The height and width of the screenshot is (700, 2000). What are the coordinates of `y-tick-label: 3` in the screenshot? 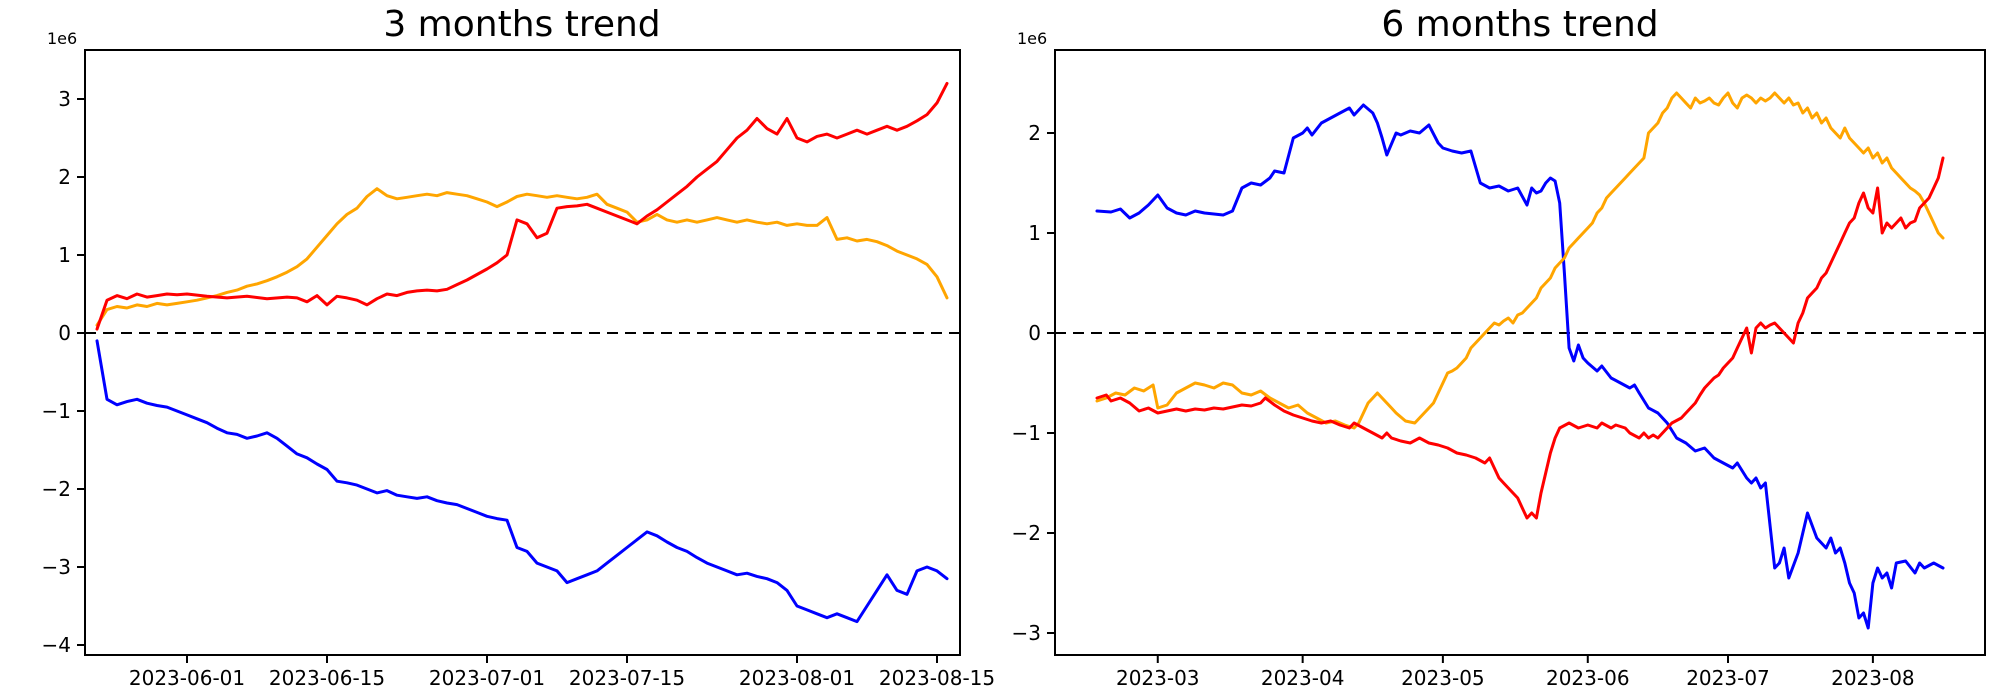 It's located at (64, 99).